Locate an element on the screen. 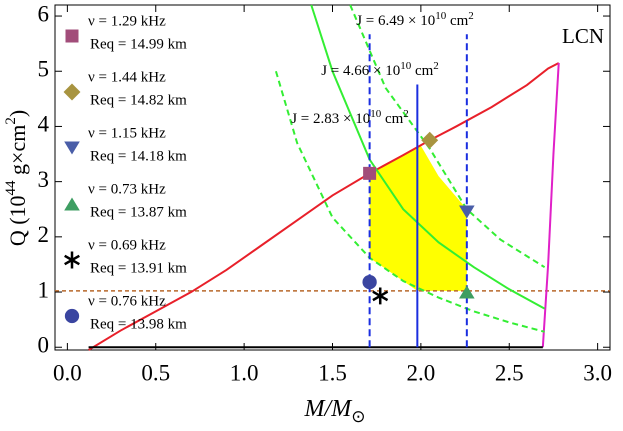  legend-nu: ν = 0.73 kHz is located at coordinates (127, 189).